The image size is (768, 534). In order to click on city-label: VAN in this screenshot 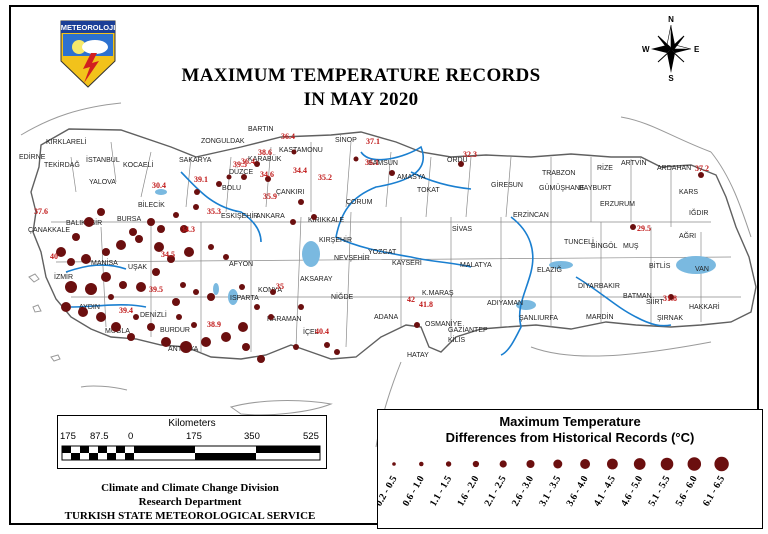, I will do `click(702, 269)`.